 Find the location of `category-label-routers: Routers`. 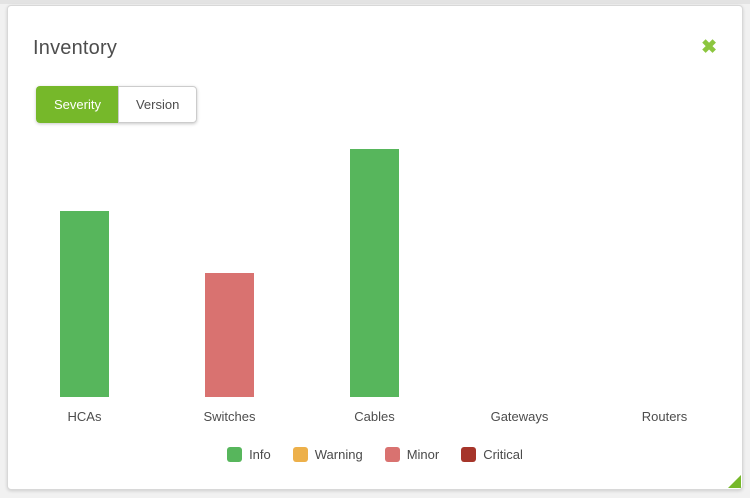

category-label-routers: Routers is located at coordinates (664, 416).